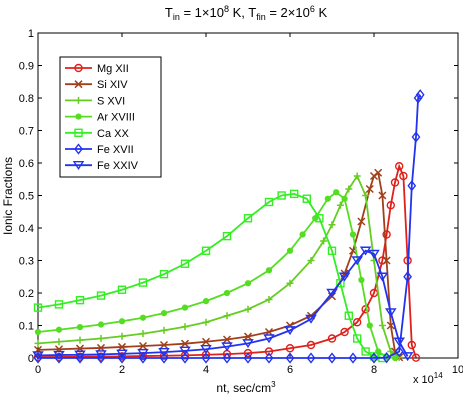 Image resolution: width=463 pixels, height=400 pixels. Describe the element at coordinates (26, 99) in the screenshot. I see `y-tick-label: 0.8` at that location.